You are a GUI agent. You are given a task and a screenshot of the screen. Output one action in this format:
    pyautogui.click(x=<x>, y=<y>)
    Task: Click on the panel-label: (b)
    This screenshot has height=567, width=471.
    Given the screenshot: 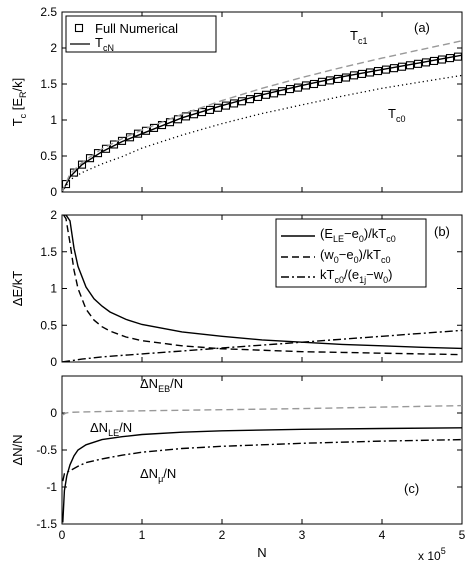 What is the action you would take?
    pyautogui.click(x=442, y=231)
    